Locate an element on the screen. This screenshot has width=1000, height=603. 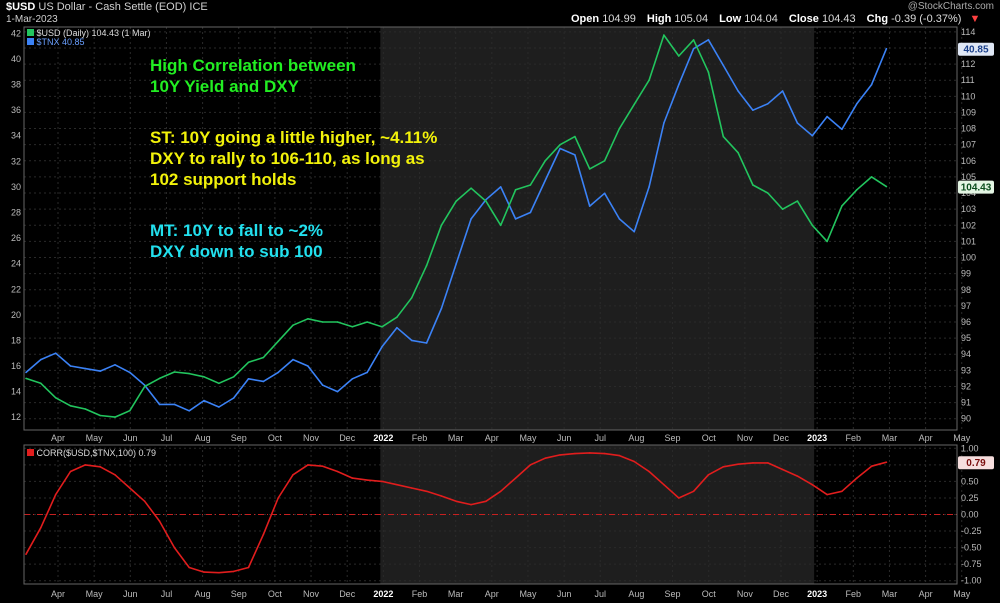
legend-tnx: $TNX 40.85 is located at coordinates (56, 42).